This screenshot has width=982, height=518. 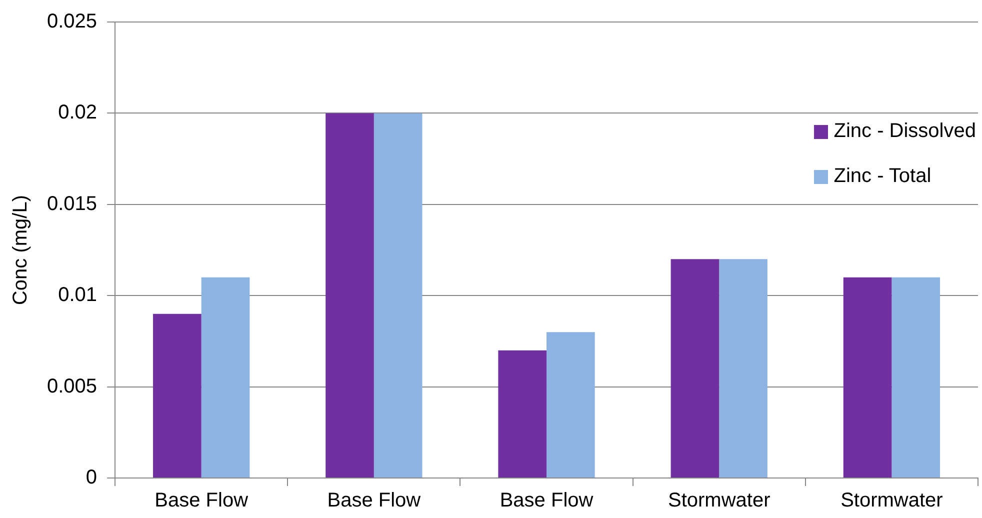 I want to click on legend-label: Zinc - Total, so click(x=883, y=176).